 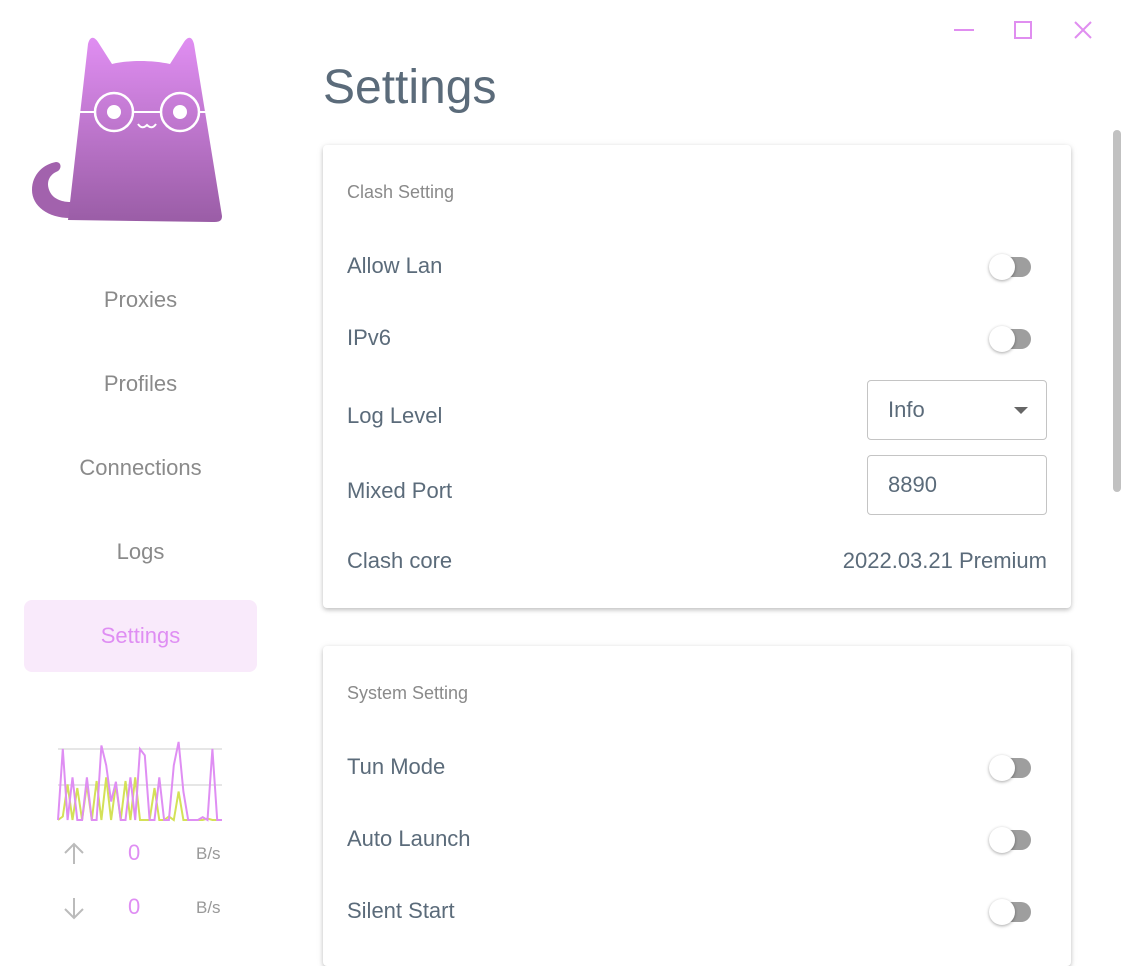 What do you see at coordinates (143, 909) in the screenshot?
I see `download-speed: 0 B/s` at bounding box center [143, 909].